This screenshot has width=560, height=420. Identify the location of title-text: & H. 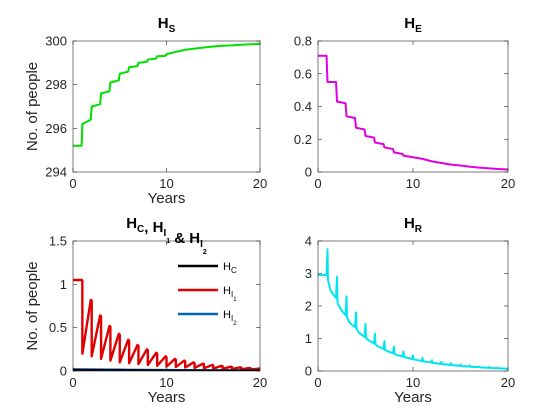
(185, 238).